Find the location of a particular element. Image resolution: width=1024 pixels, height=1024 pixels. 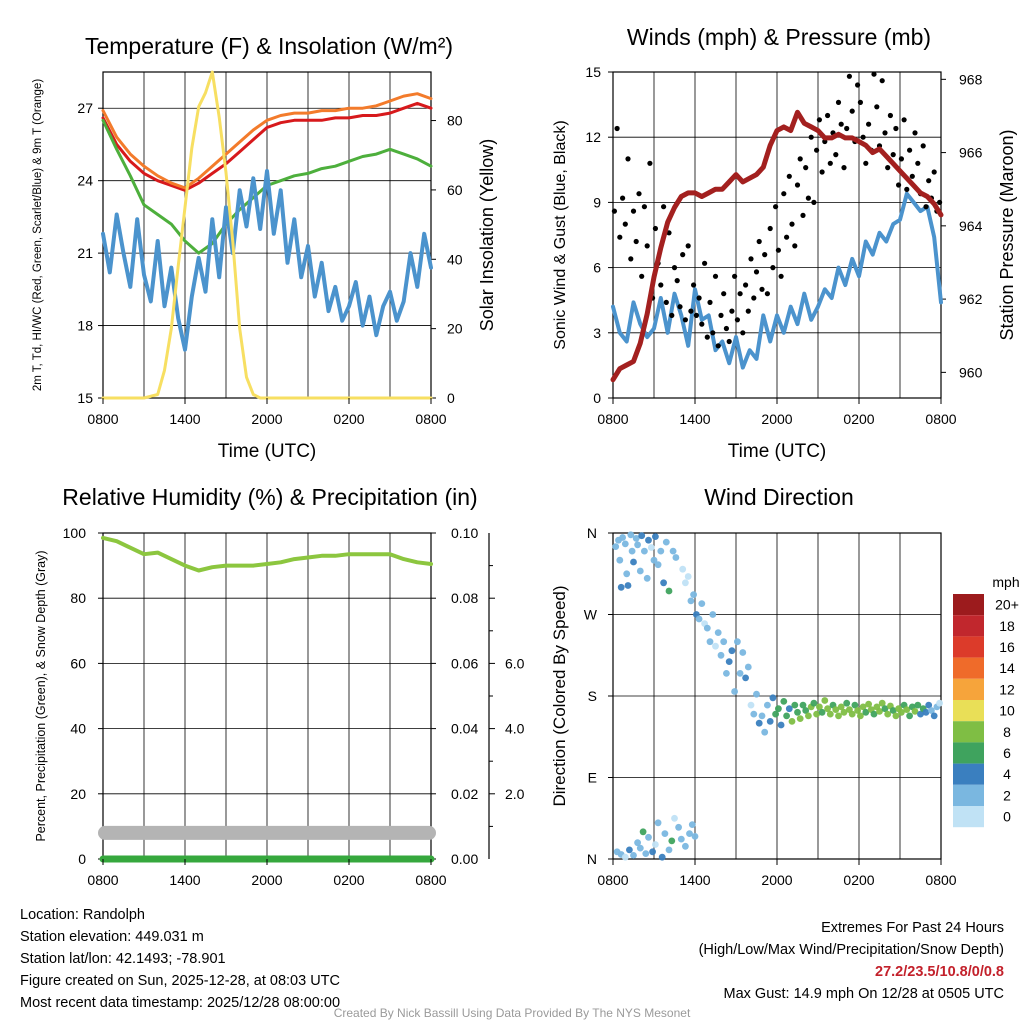

x-tick-label: 2000 is located at coordinates (266, 880).